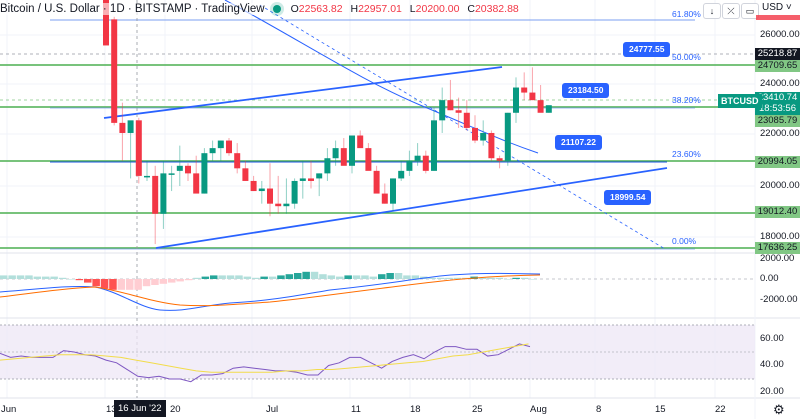 The height and width of the screenshot is (419, 800). What do you see at coordinates (779, 299) in the screenshot?
I see `price-tick: -2000.00` at bounding box center [779, 299].